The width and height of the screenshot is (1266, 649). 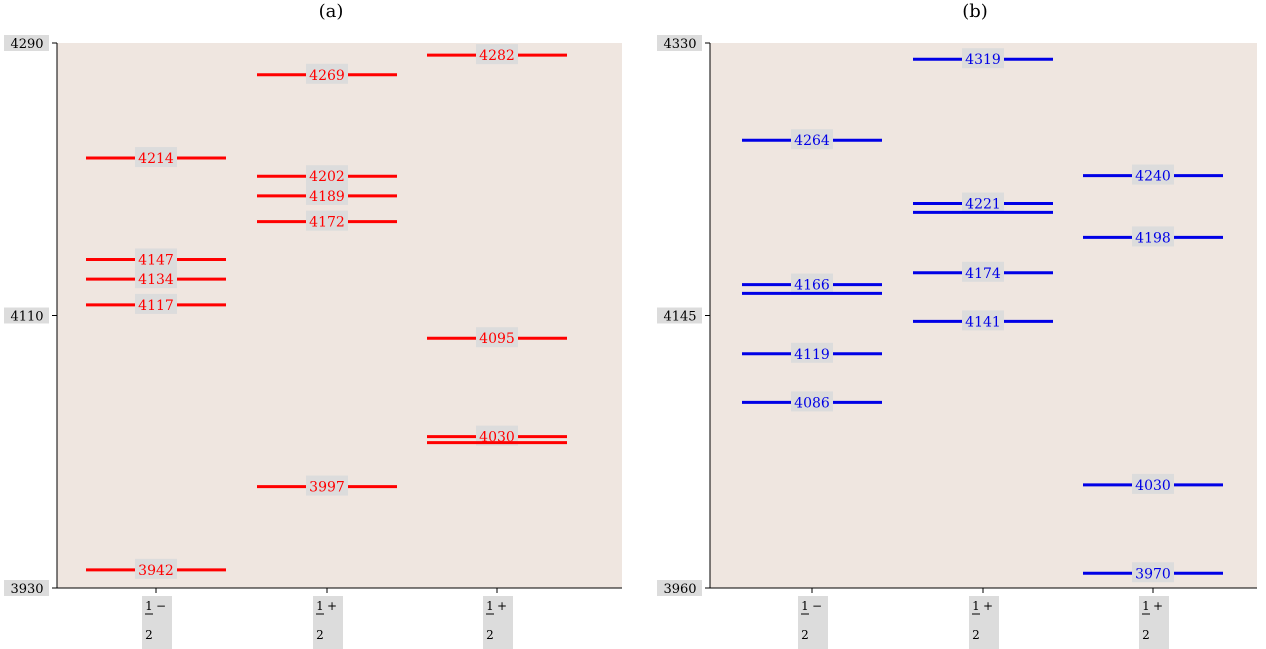 I want to click on level-label: 4264, so click(x=812, y=141).